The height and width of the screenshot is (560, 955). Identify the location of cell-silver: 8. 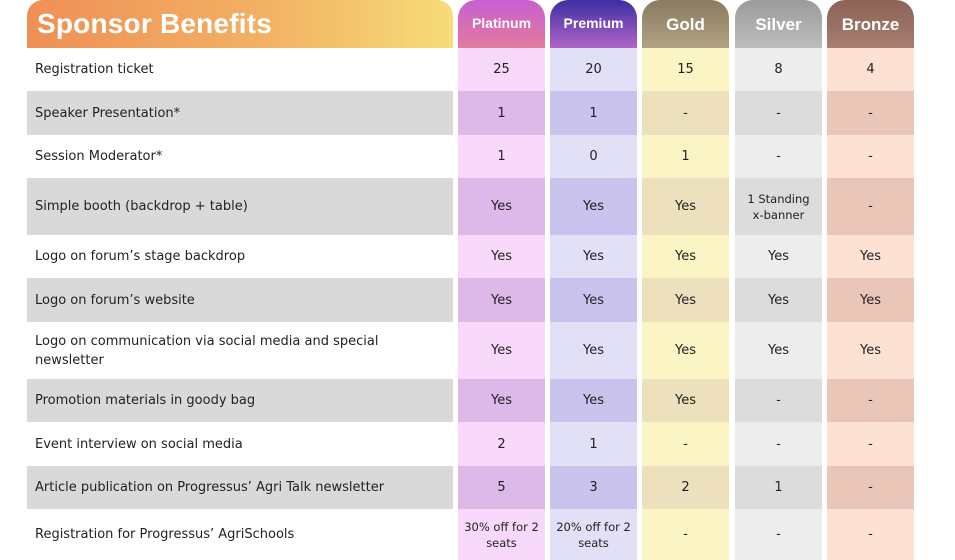
(778, 69).